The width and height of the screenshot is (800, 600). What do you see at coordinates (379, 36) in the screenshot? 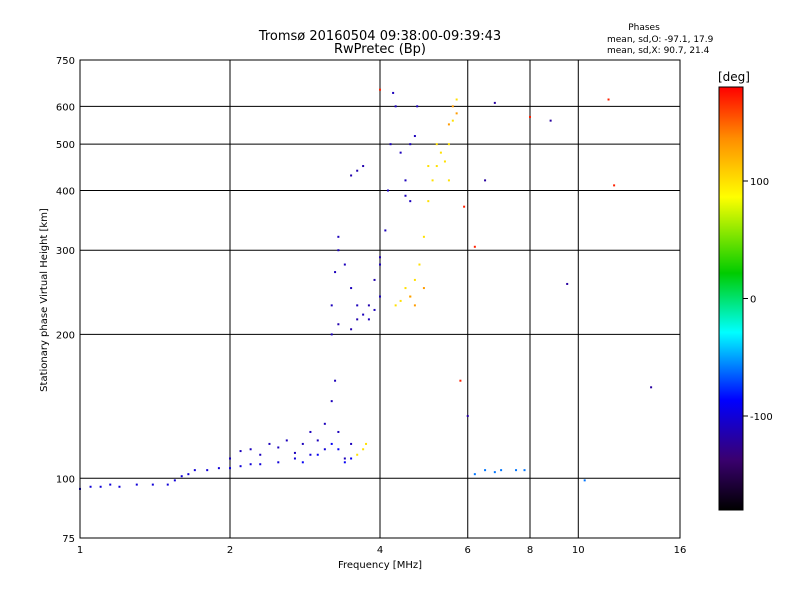
I see `chart-title: Tromsø 20160504 09:38:00-09:39:43` at bounding box center [379, 36].